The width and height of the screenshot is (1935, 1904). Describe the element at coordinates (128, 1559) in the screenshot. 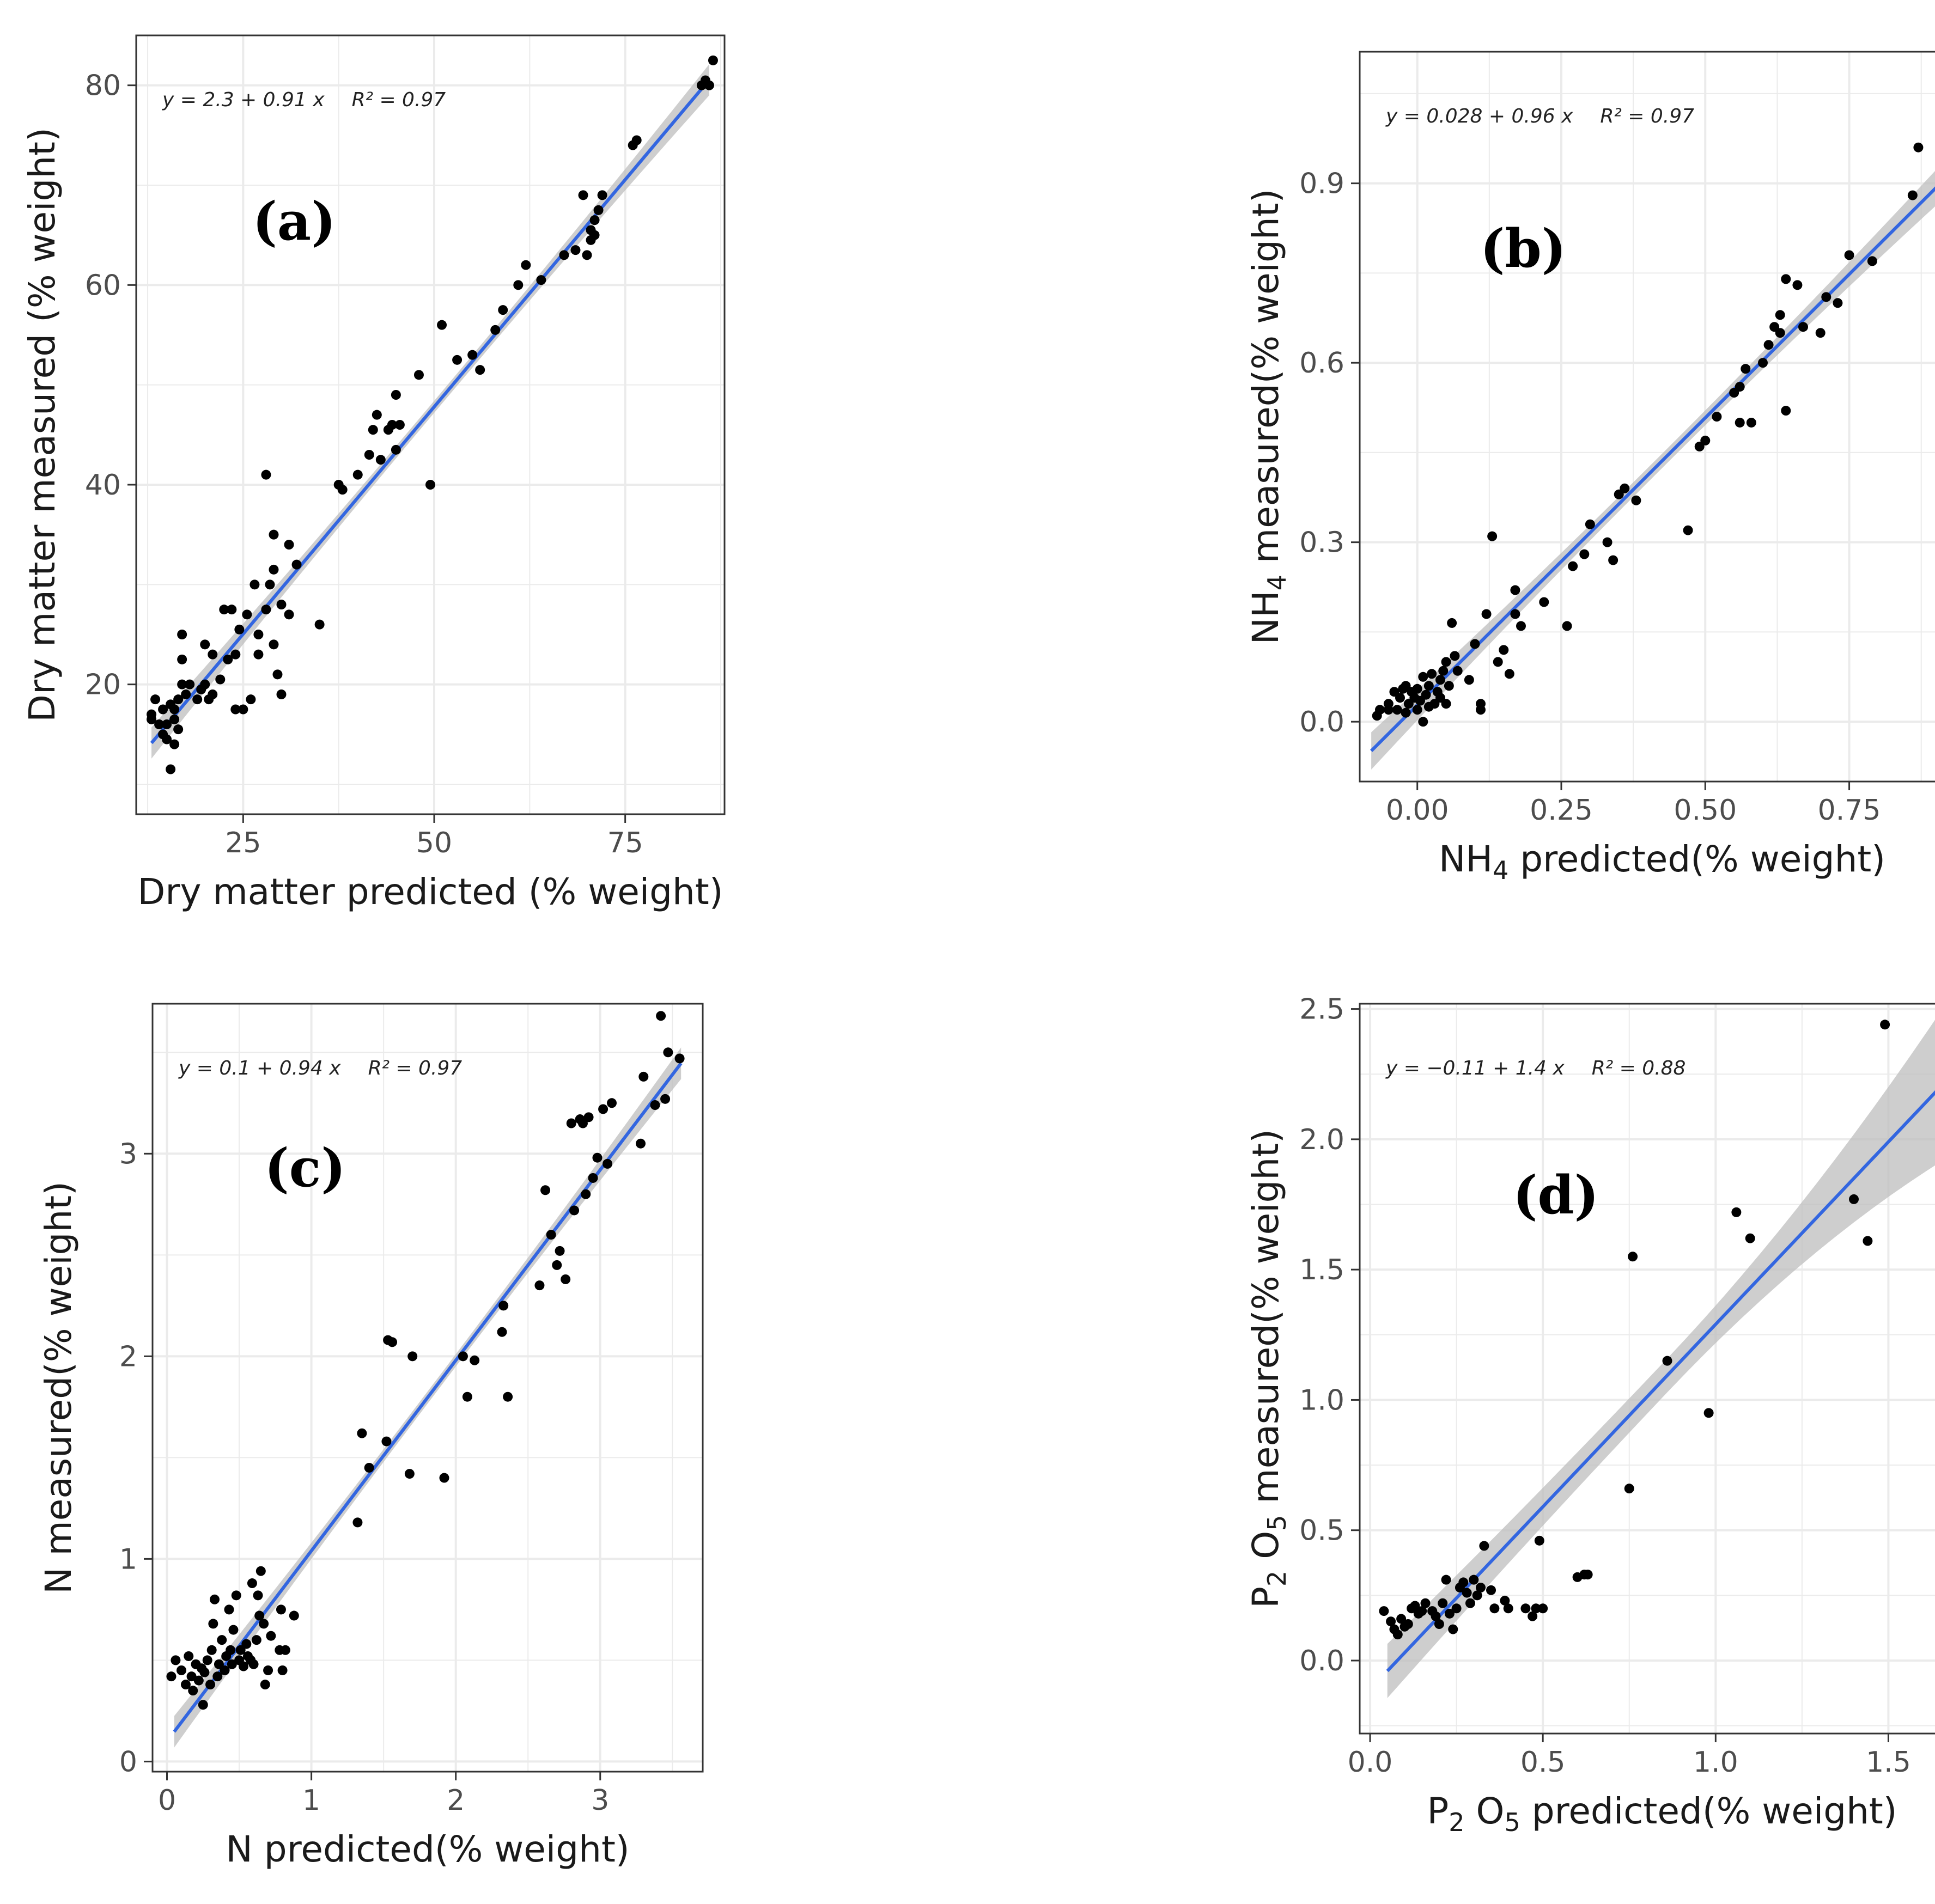

I see `y-tick-label: 1` at that location.